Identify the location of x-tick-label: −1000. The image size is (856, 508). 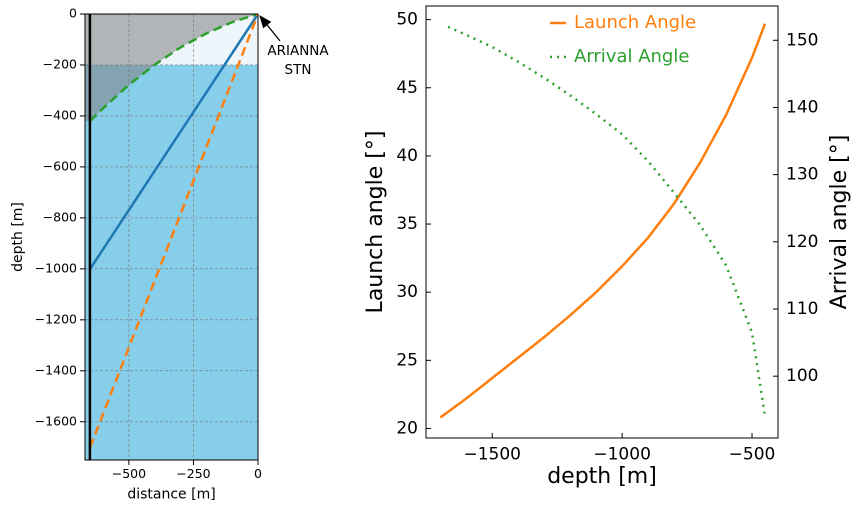
(622, 455).